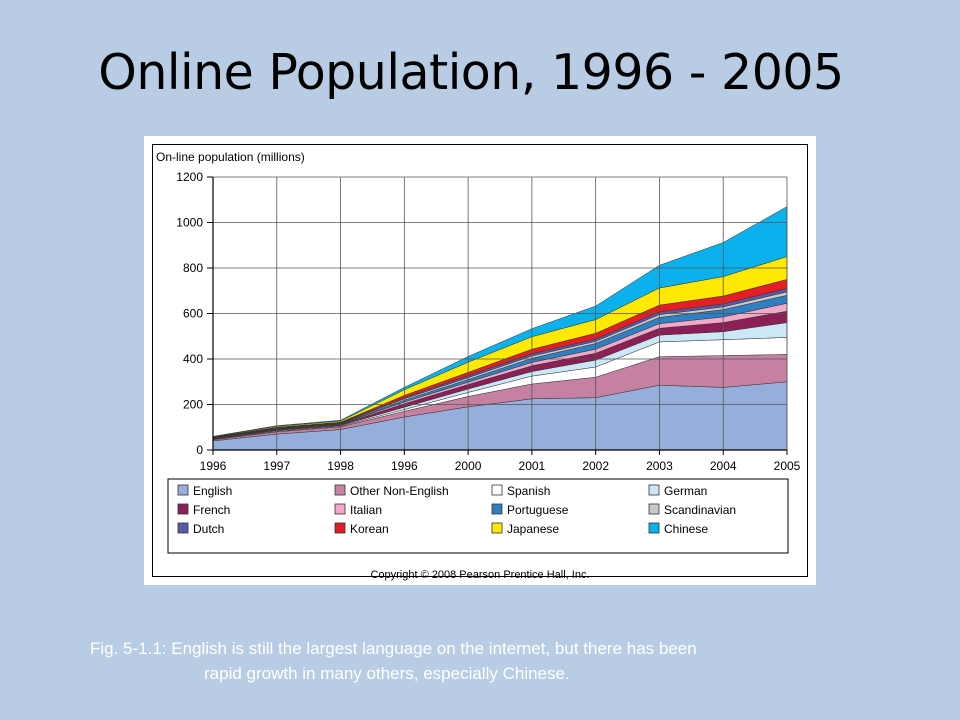 The width and height of the screenshot is (960, 720). I want to click on x-tick-label: 2004, so click(723, 466).